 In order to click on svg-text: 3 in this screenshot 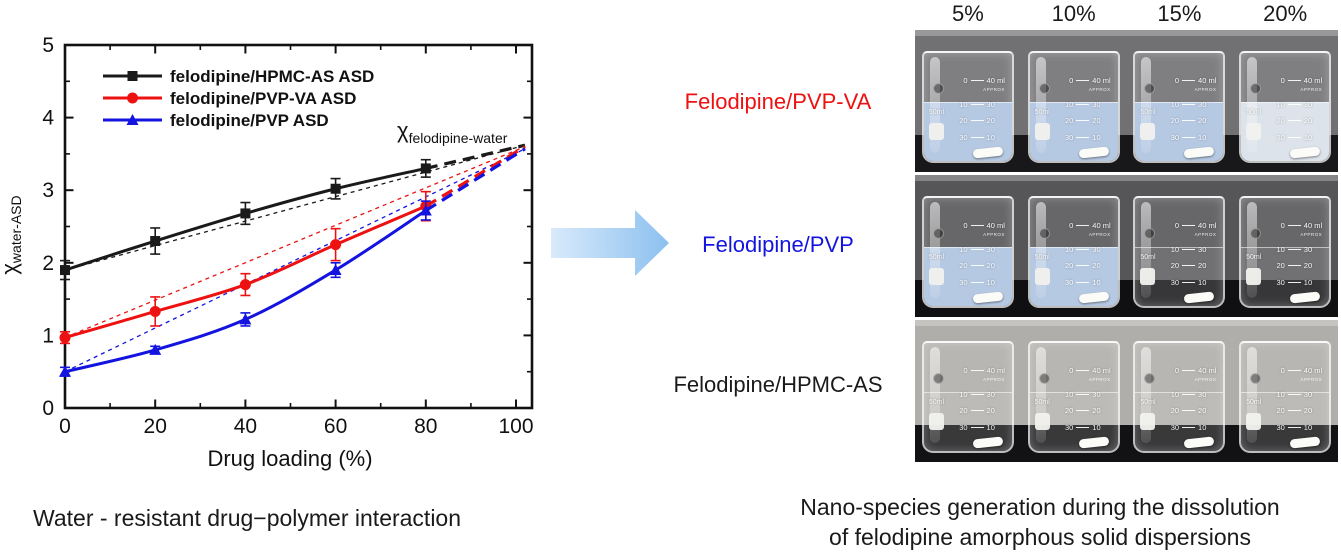, I will do `click(48, 190)`.